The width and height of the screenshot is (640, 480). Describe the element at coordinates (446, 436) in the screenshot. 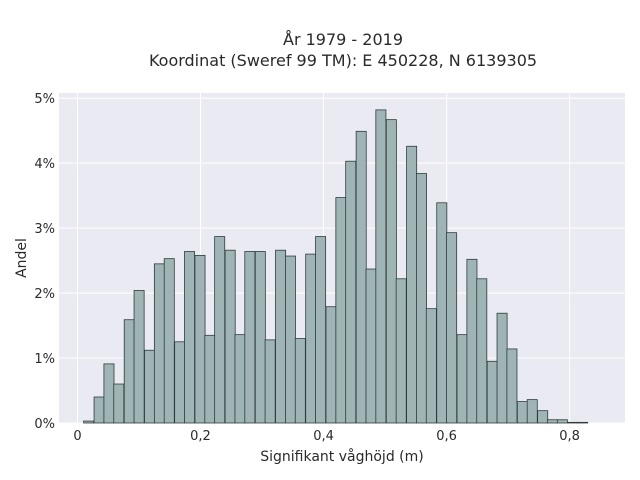

I see `x-tick-label: 0,6` at that location.